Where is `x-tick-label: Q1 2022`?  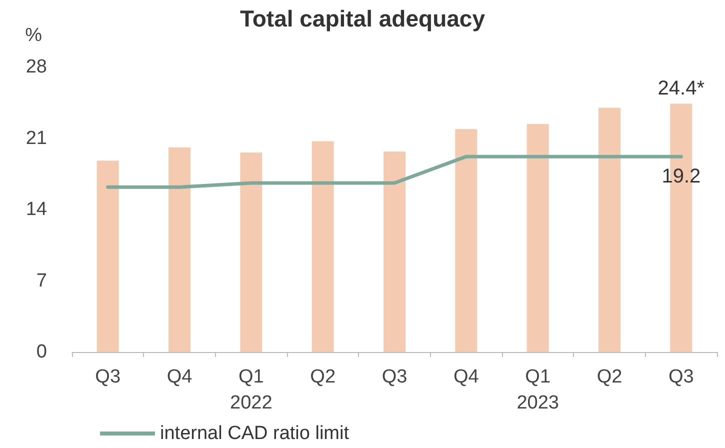
x-tick-label: Q1 2022 is located at coordinates (251, 390).